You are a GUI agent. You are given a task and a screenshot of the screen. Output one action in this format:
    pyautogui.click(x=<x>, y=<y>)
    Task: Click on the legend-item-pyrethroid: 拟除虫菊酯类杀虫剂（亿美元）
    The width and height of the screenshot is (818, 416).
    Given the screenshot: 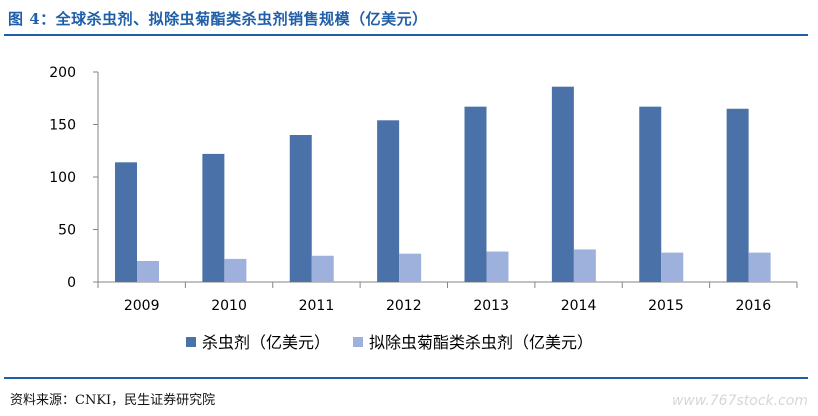 What is the action you would take?
    pyautogui.click(x=481, y=342)
    